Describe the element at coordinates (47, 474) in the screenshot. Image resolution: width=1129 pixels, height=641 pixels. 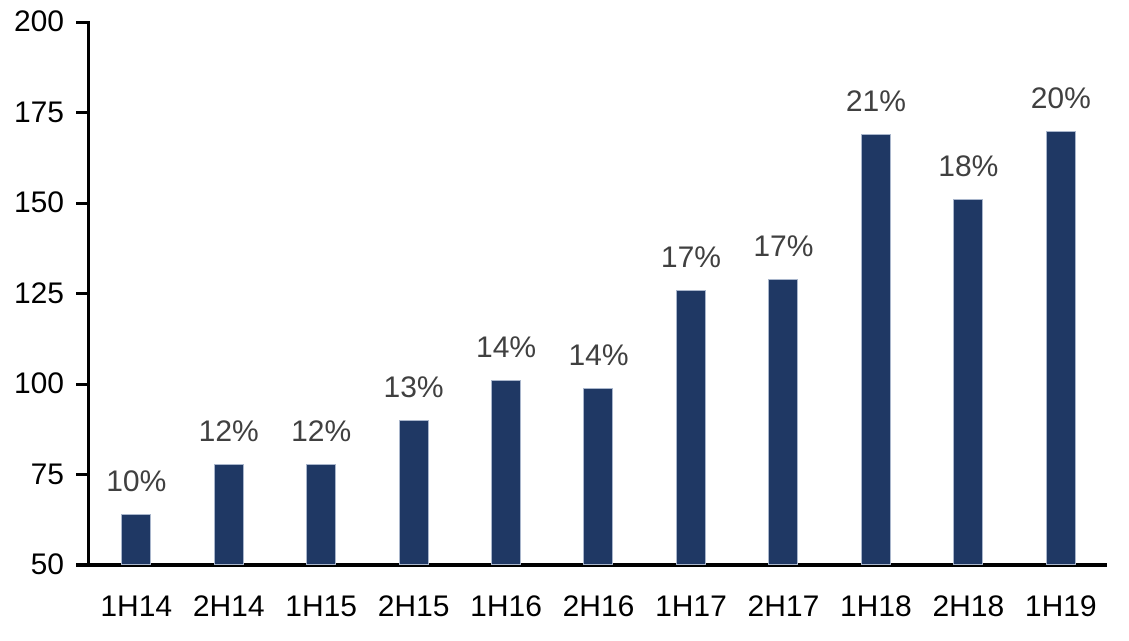
I see `y-axis-tick-label: 75` at that location.